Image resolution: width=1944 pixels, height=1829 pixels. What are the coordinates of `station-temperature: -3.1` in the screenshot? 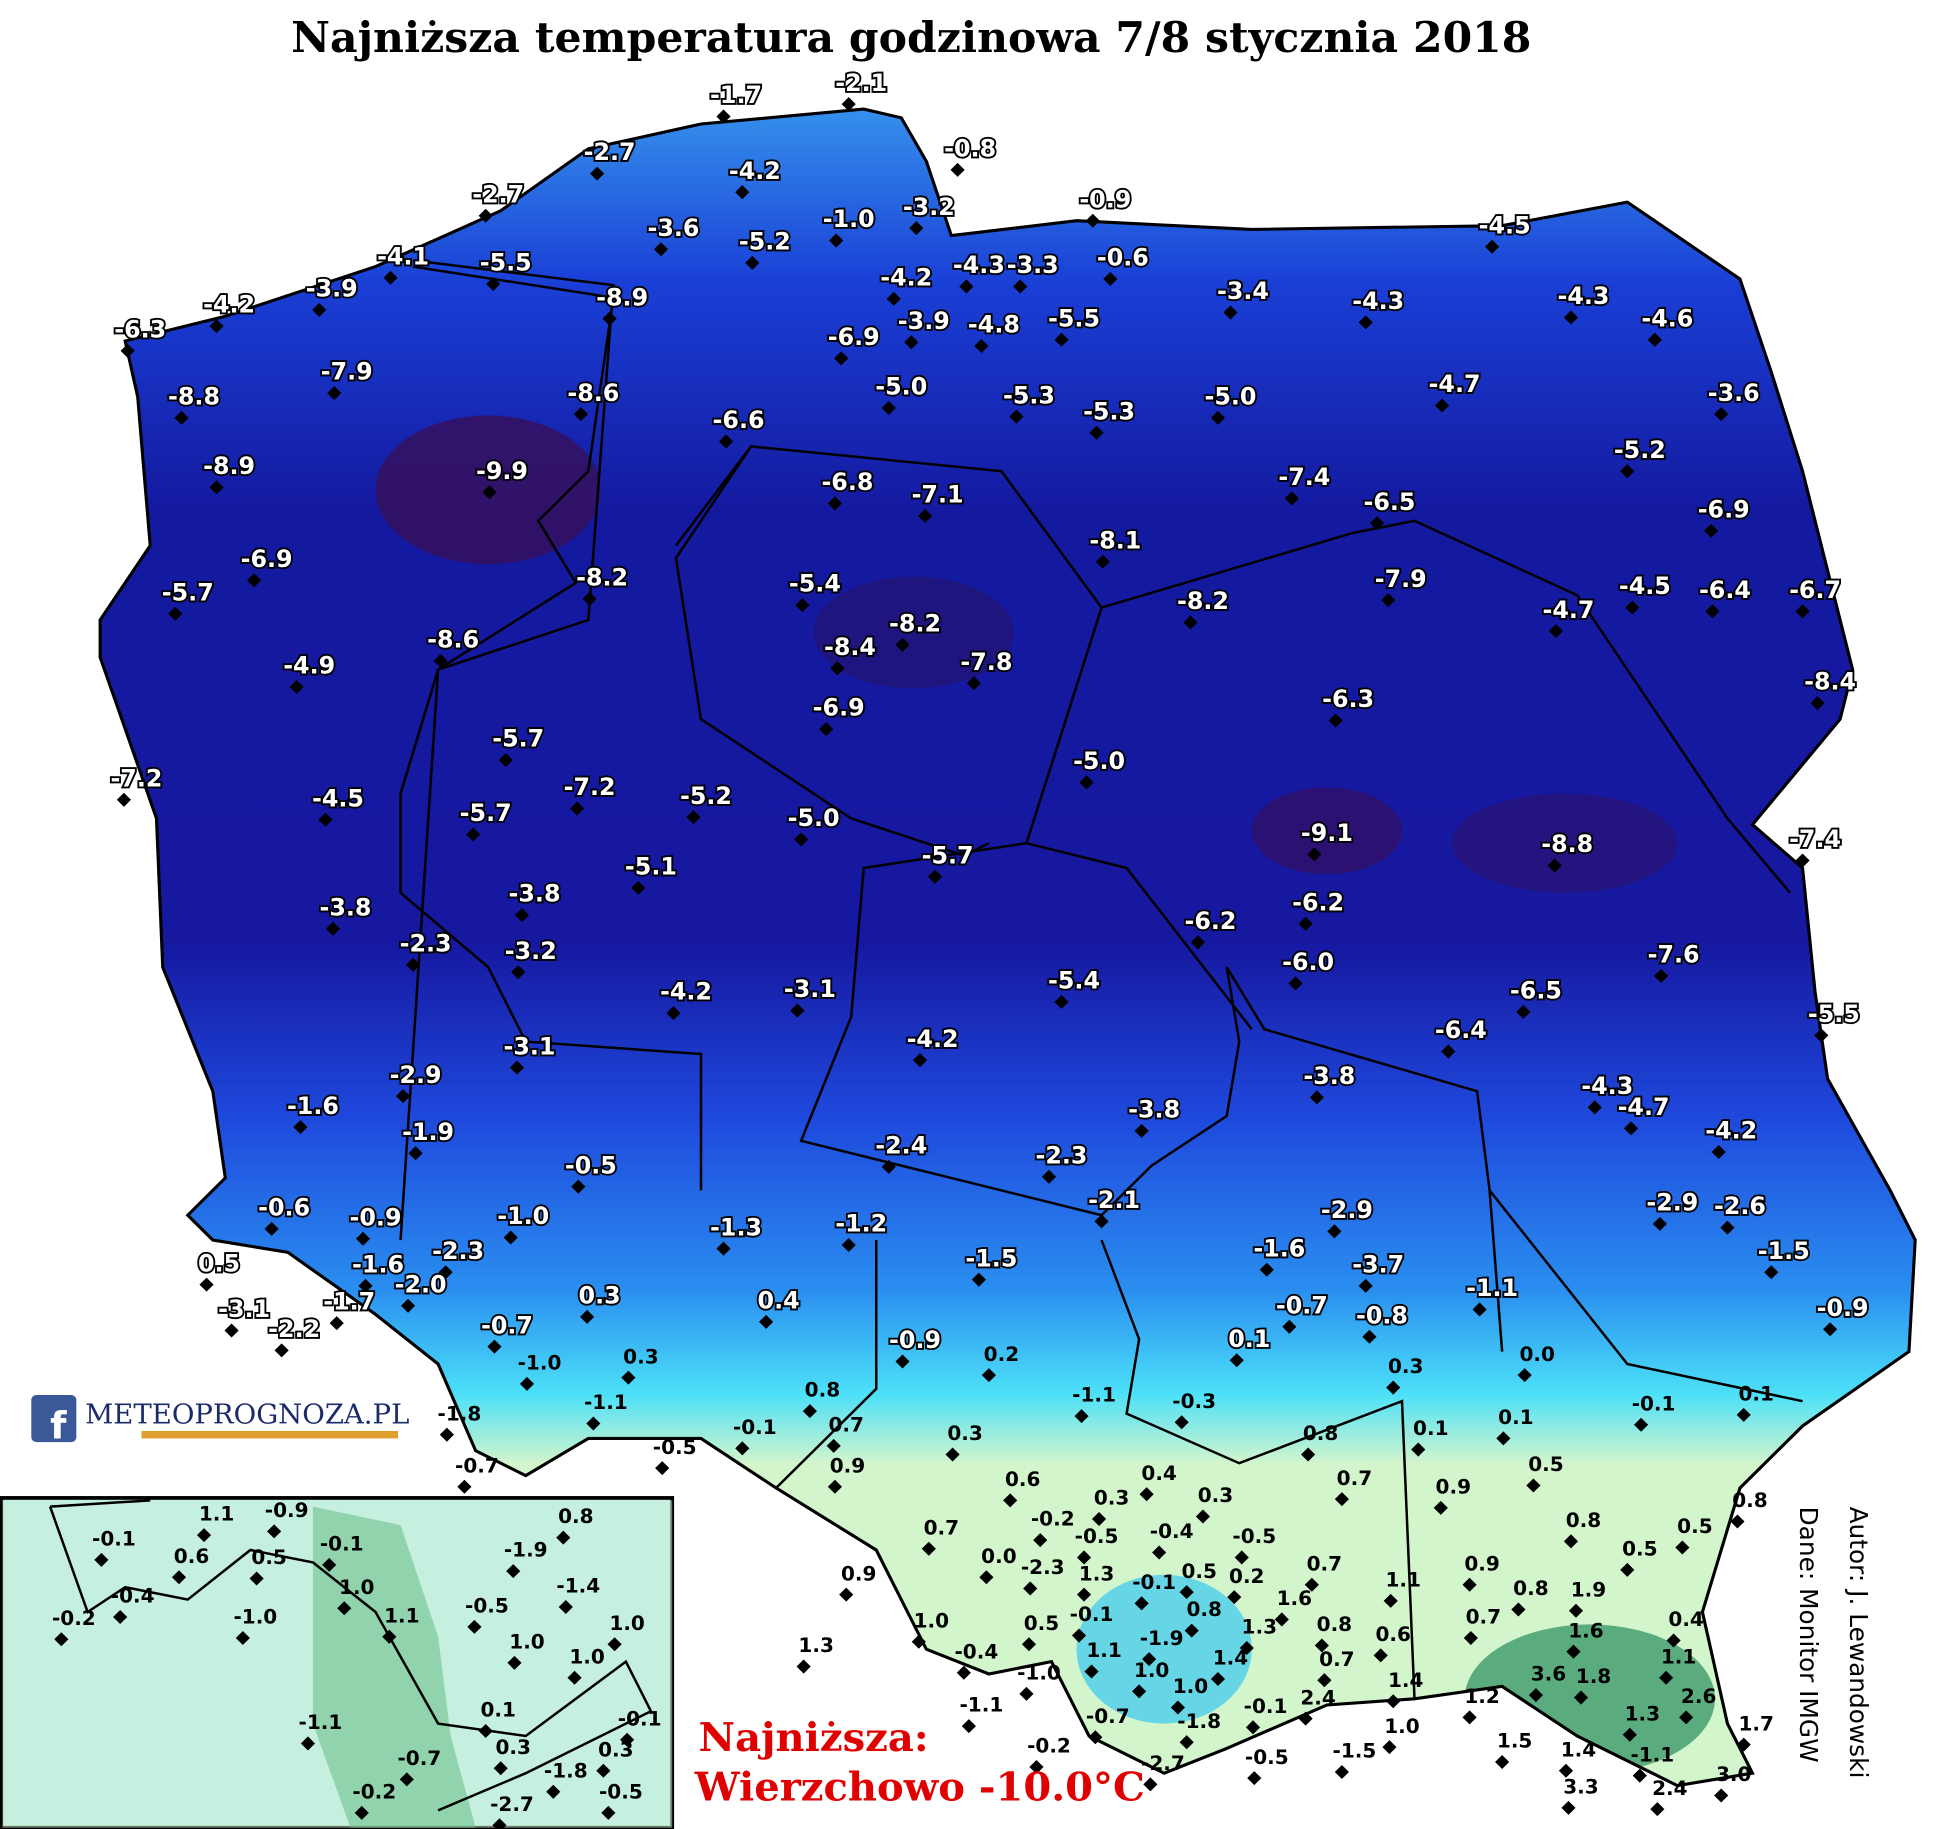 It's located at (244, 1309).